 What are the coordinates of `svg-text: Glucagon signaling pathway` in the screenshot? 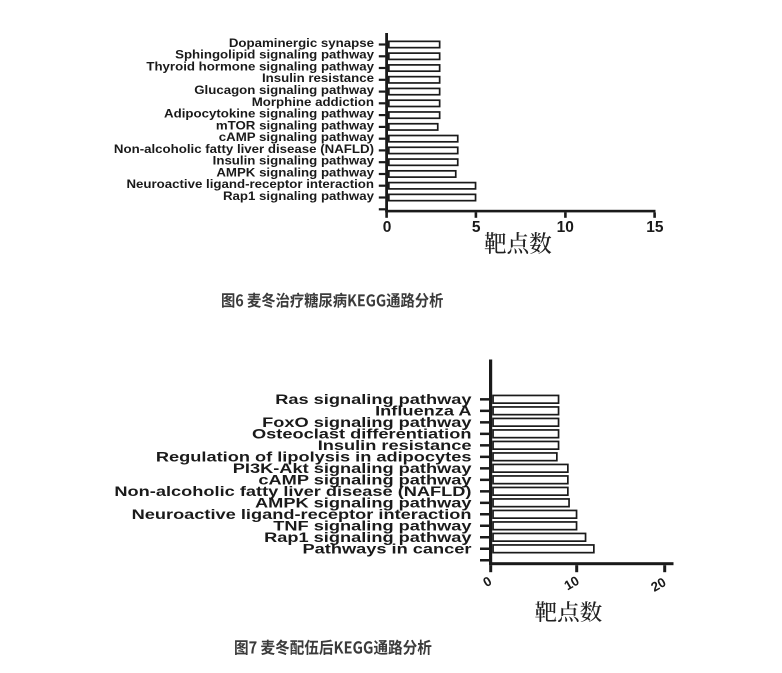 It's located at (284, 90).